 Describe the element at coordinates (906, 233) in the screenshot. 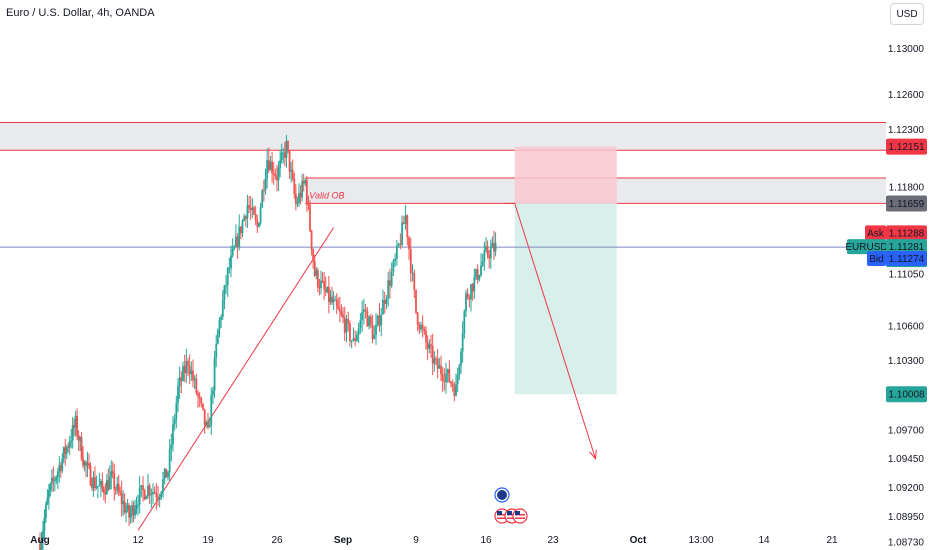

I see `ask-price-bg` at that location.